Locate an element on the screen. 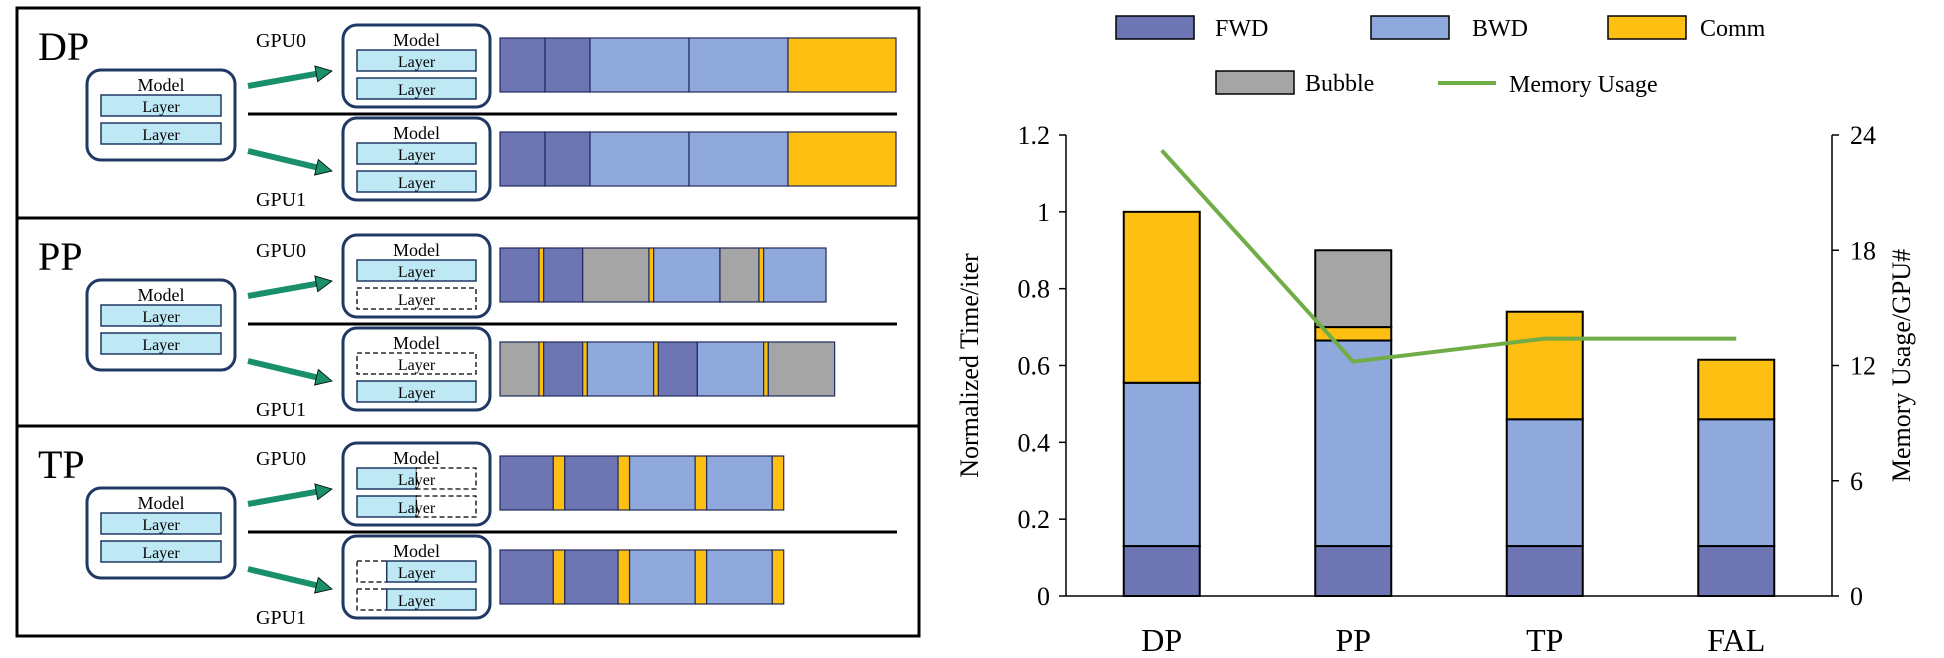  gpu-0-row: GPU0 Model Layer Layer is located at coordinates (572, 66).